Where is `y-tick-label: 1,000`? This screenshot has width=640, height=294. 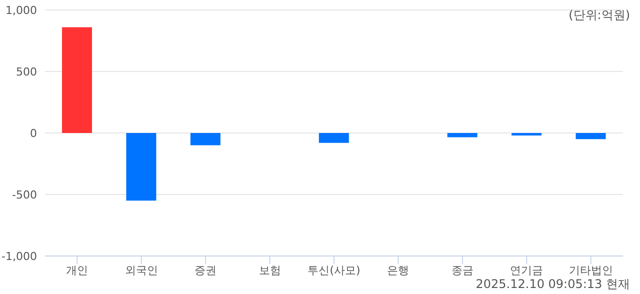 y-tick-label: 1,000 is located at coordinates (21, 10).